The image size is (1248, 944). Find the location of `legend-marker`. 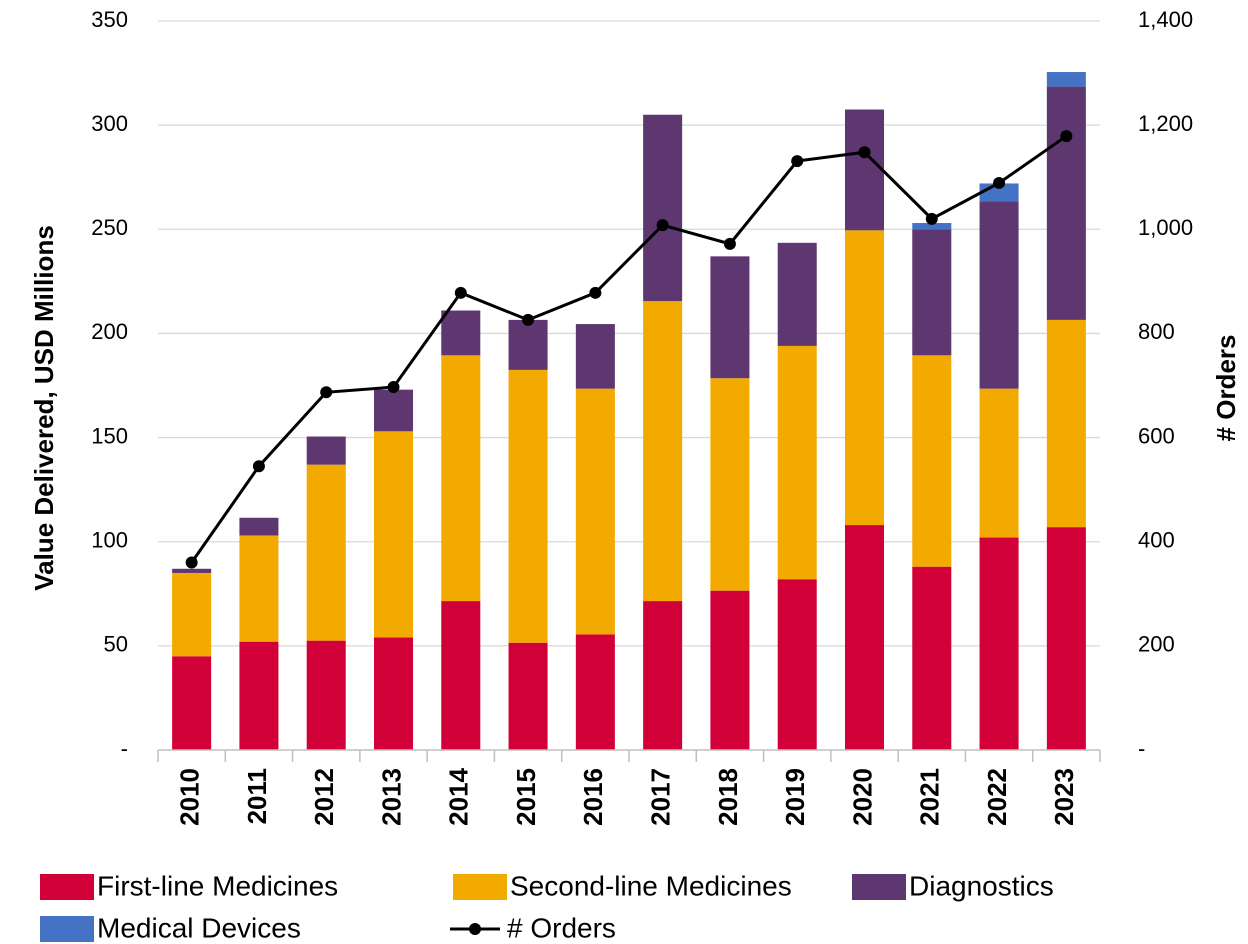

legend-marker is located at coordinates (475, 929).